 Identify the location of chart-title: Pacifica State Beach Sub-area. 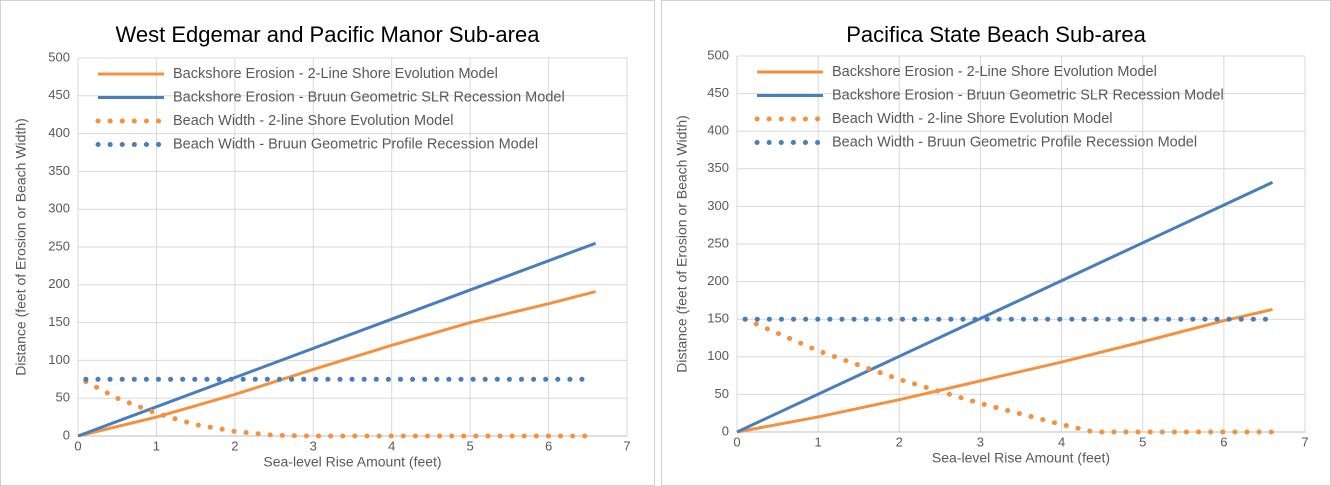
(996, 34).